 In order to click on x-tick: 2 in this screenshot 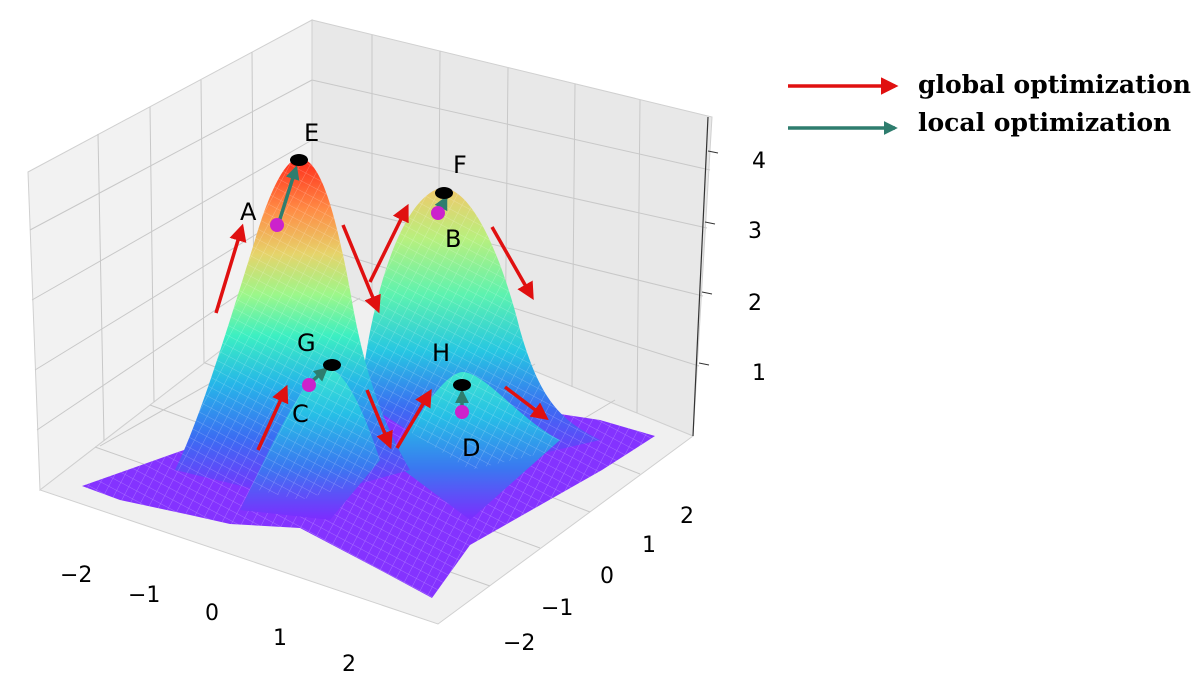, I will do `click(349, 664)`.